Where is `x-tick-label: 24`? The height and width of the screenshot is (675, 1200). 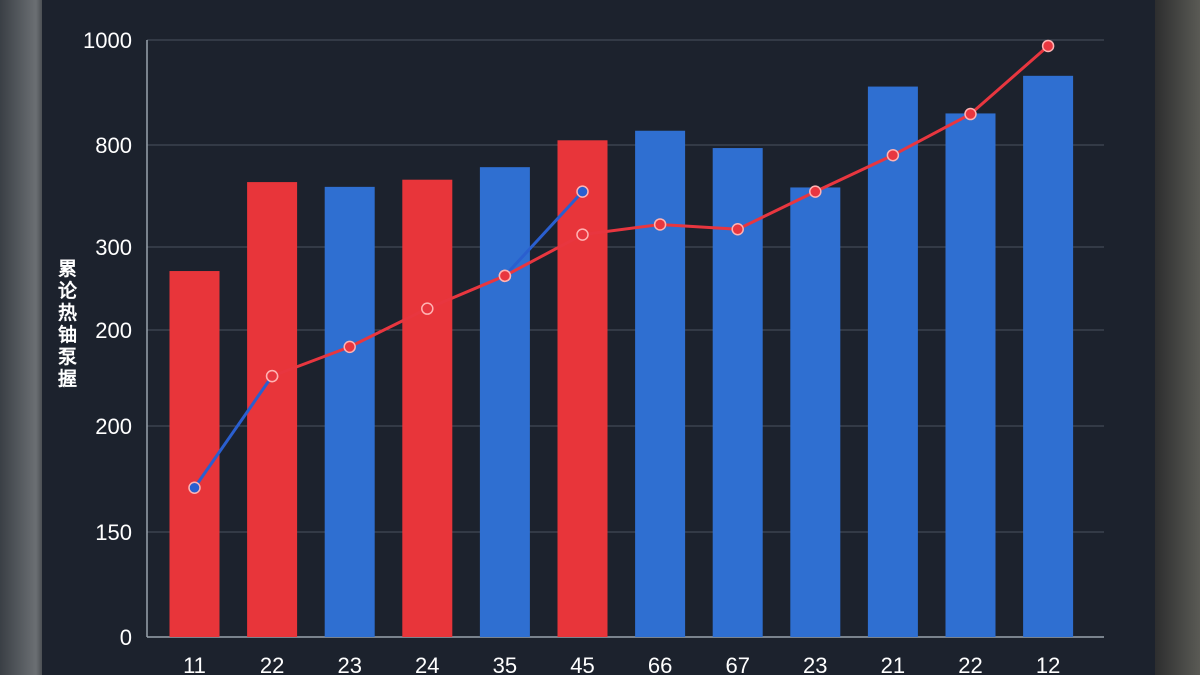 x-tick-label: 24 is located at coordinates (427, 664).